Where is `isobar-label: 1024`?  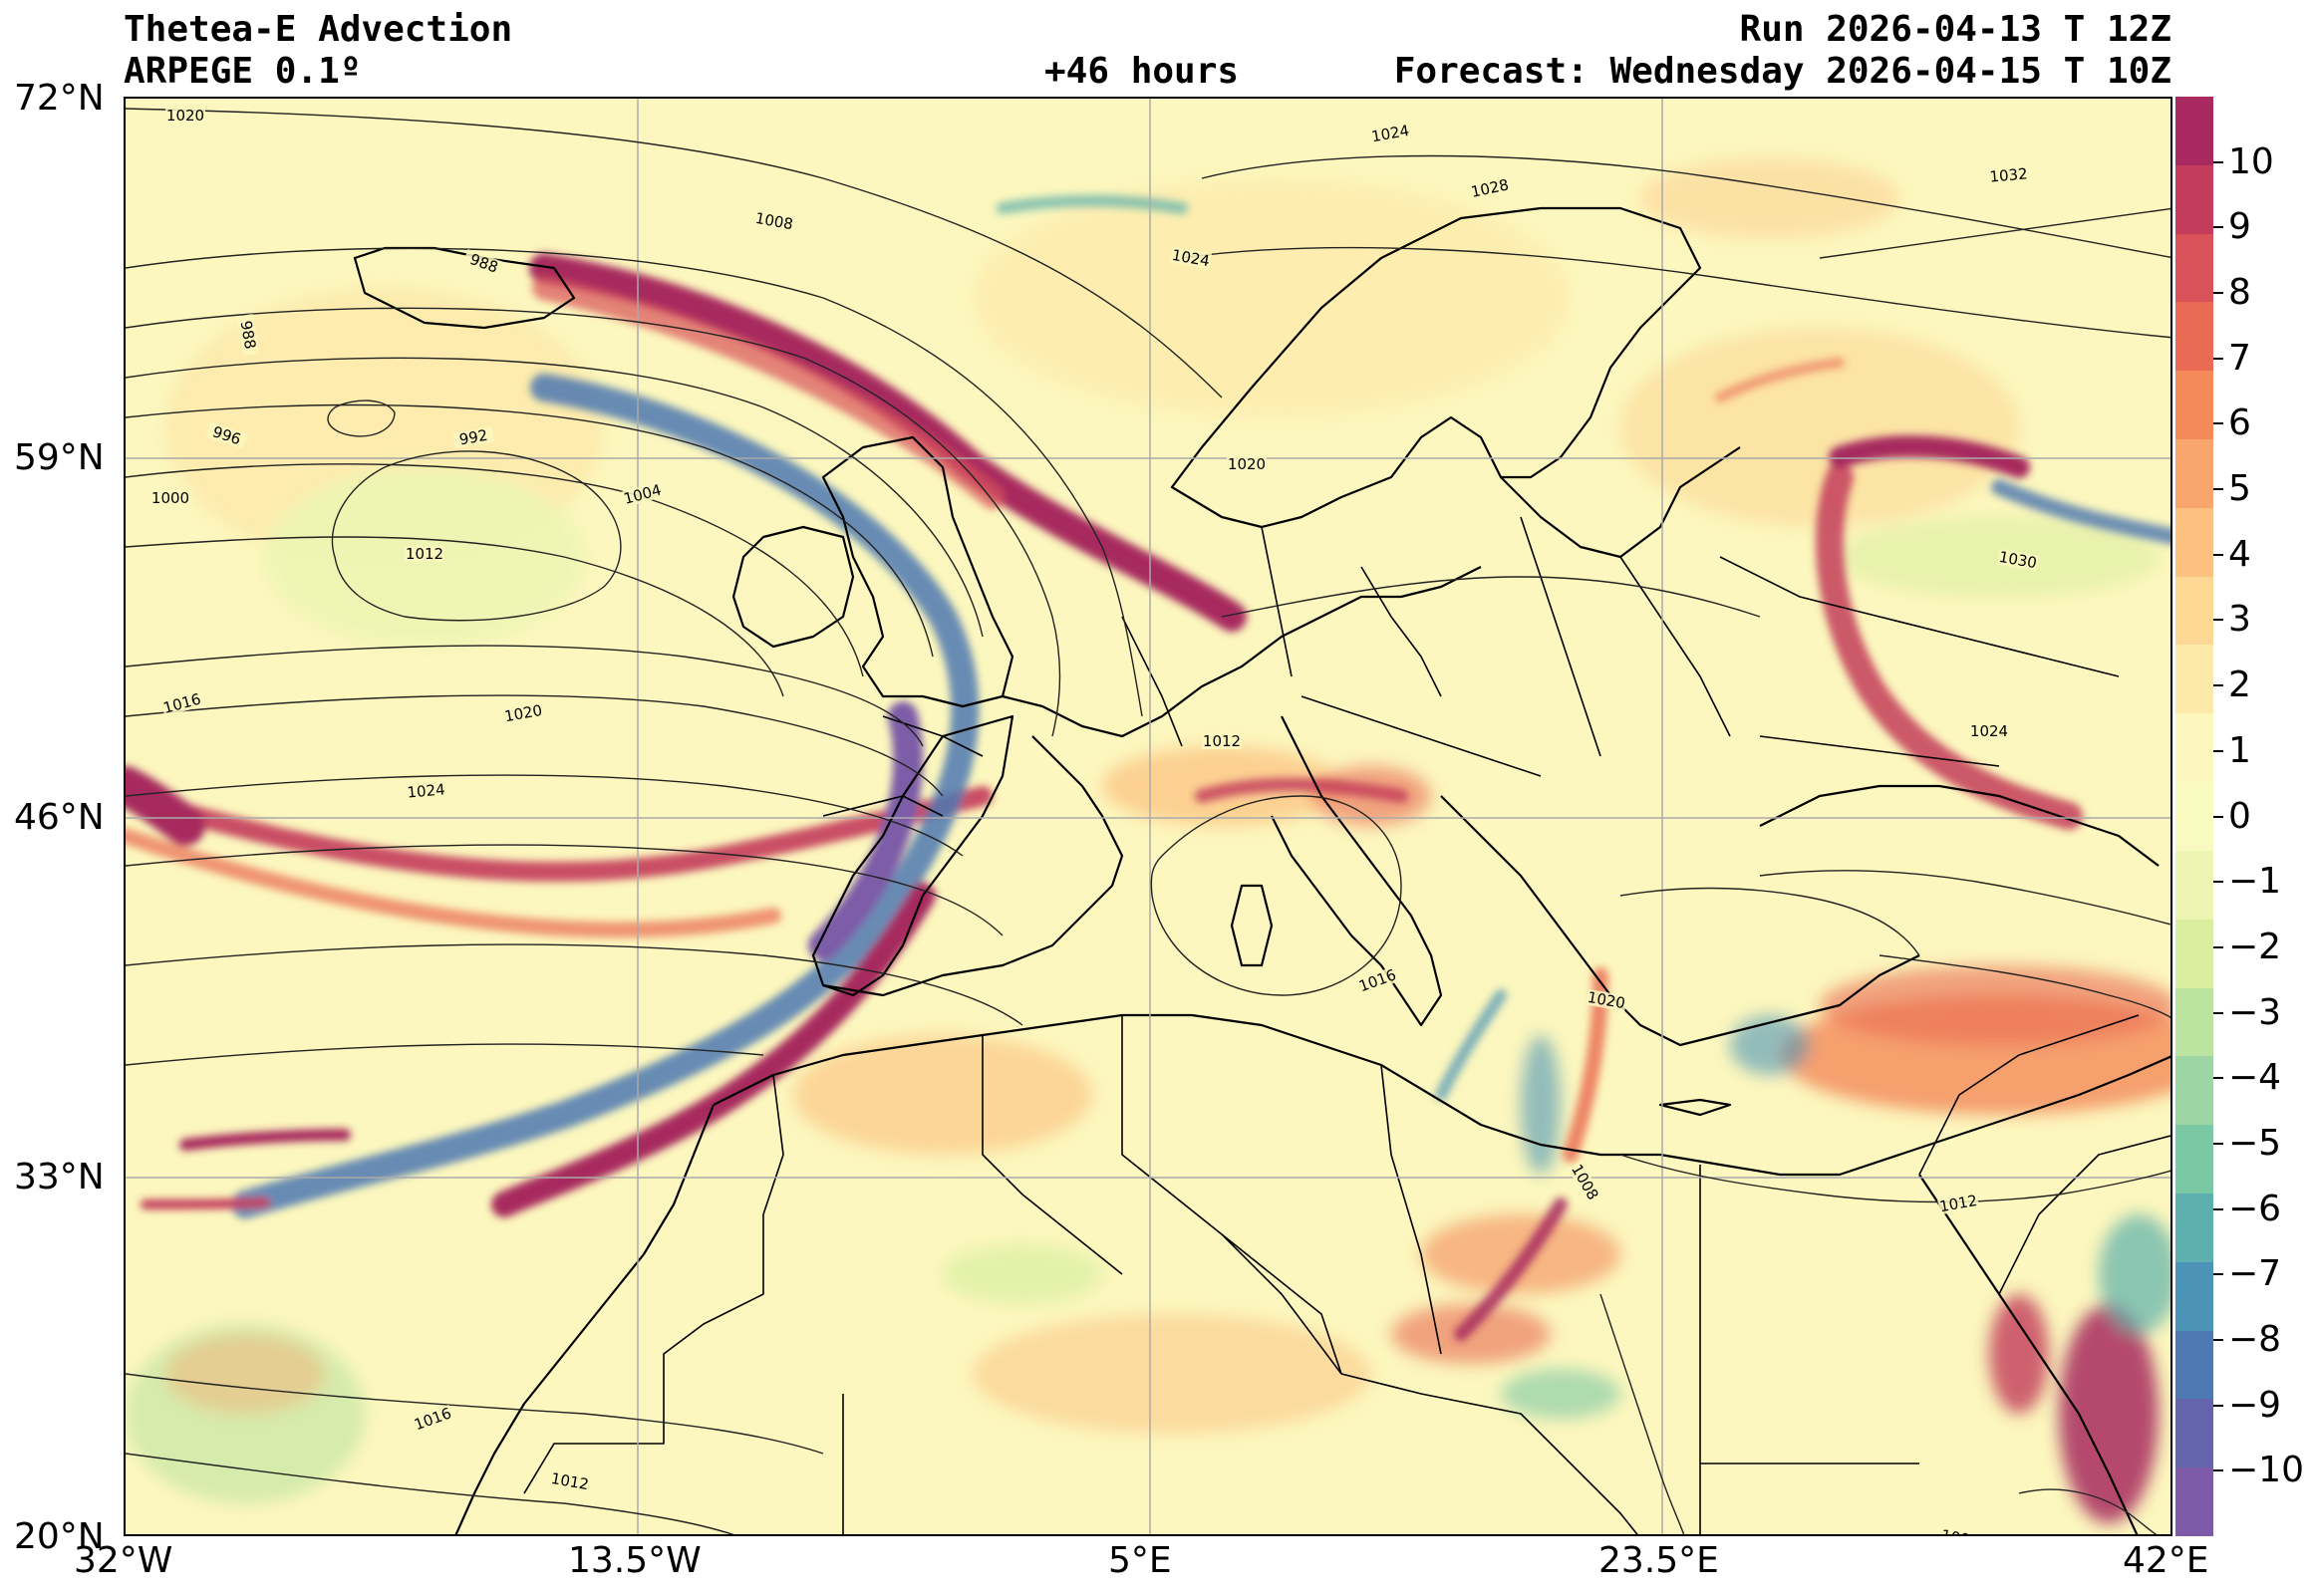 isobar-label: 1024 is located at coordinates (1989, 731).